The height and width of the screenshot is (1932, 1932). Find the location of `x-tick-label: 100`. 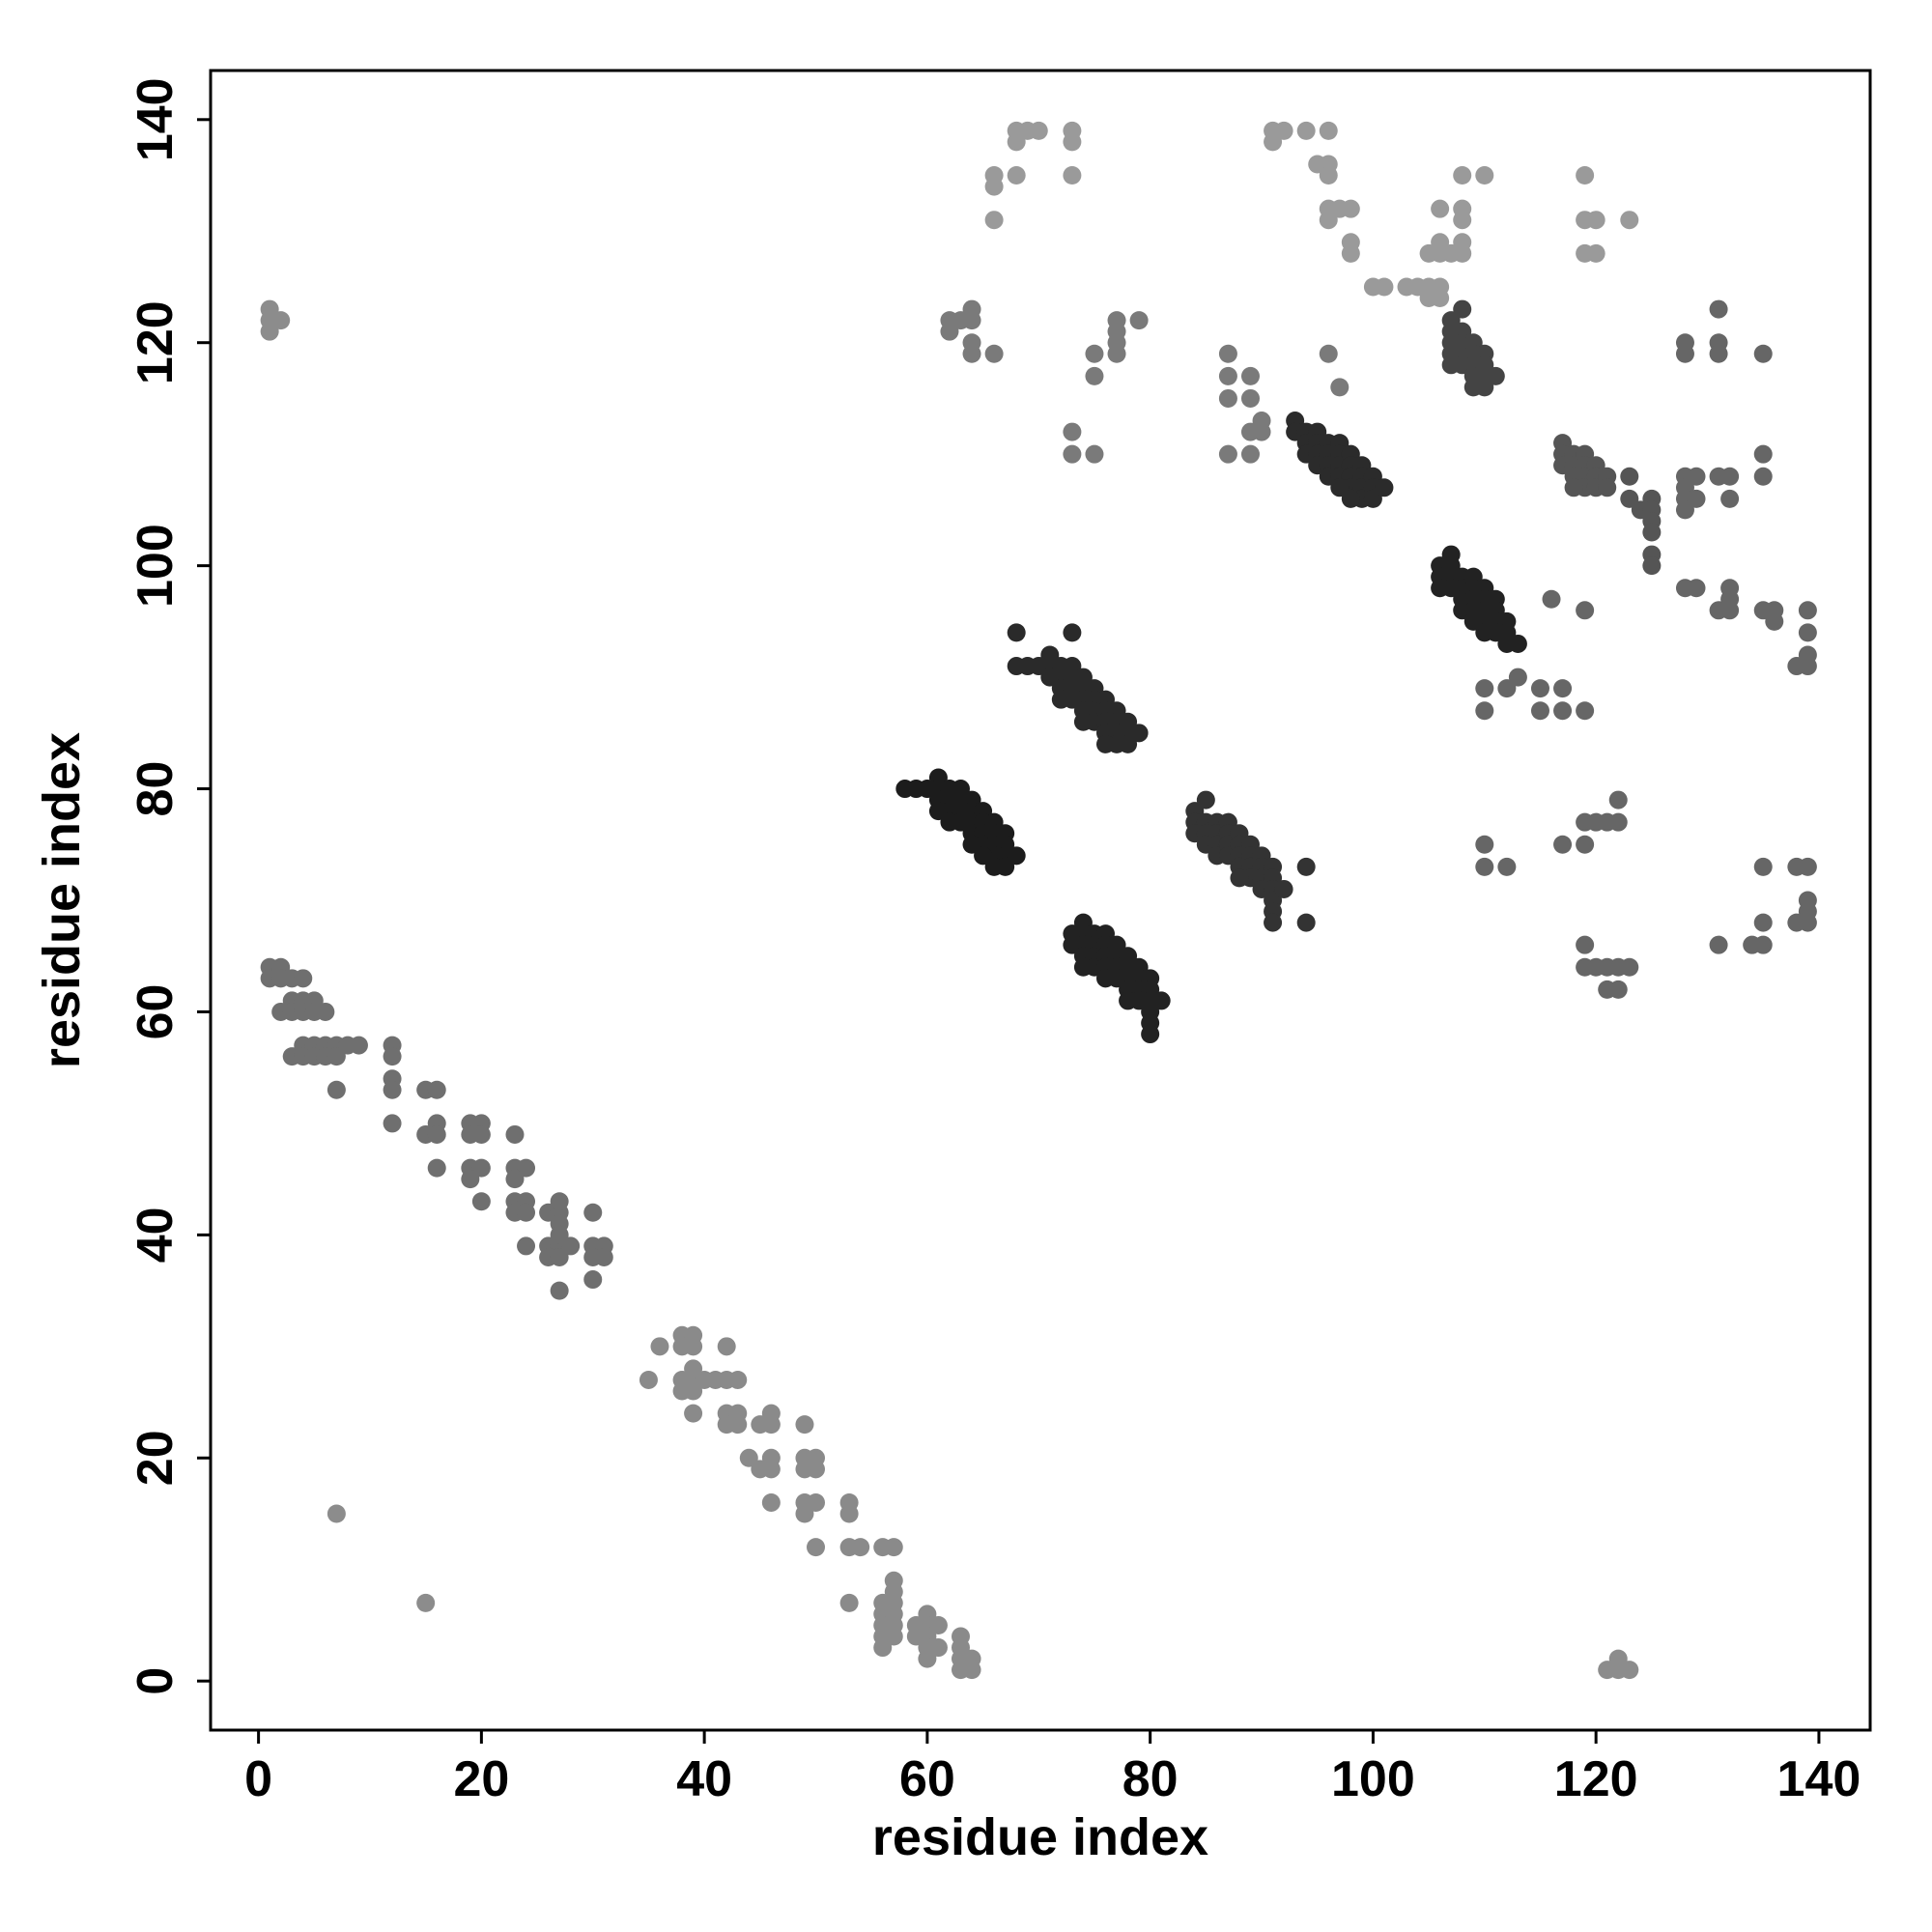

x-tick-label: 100 is located at coordinates (1373, 1779).